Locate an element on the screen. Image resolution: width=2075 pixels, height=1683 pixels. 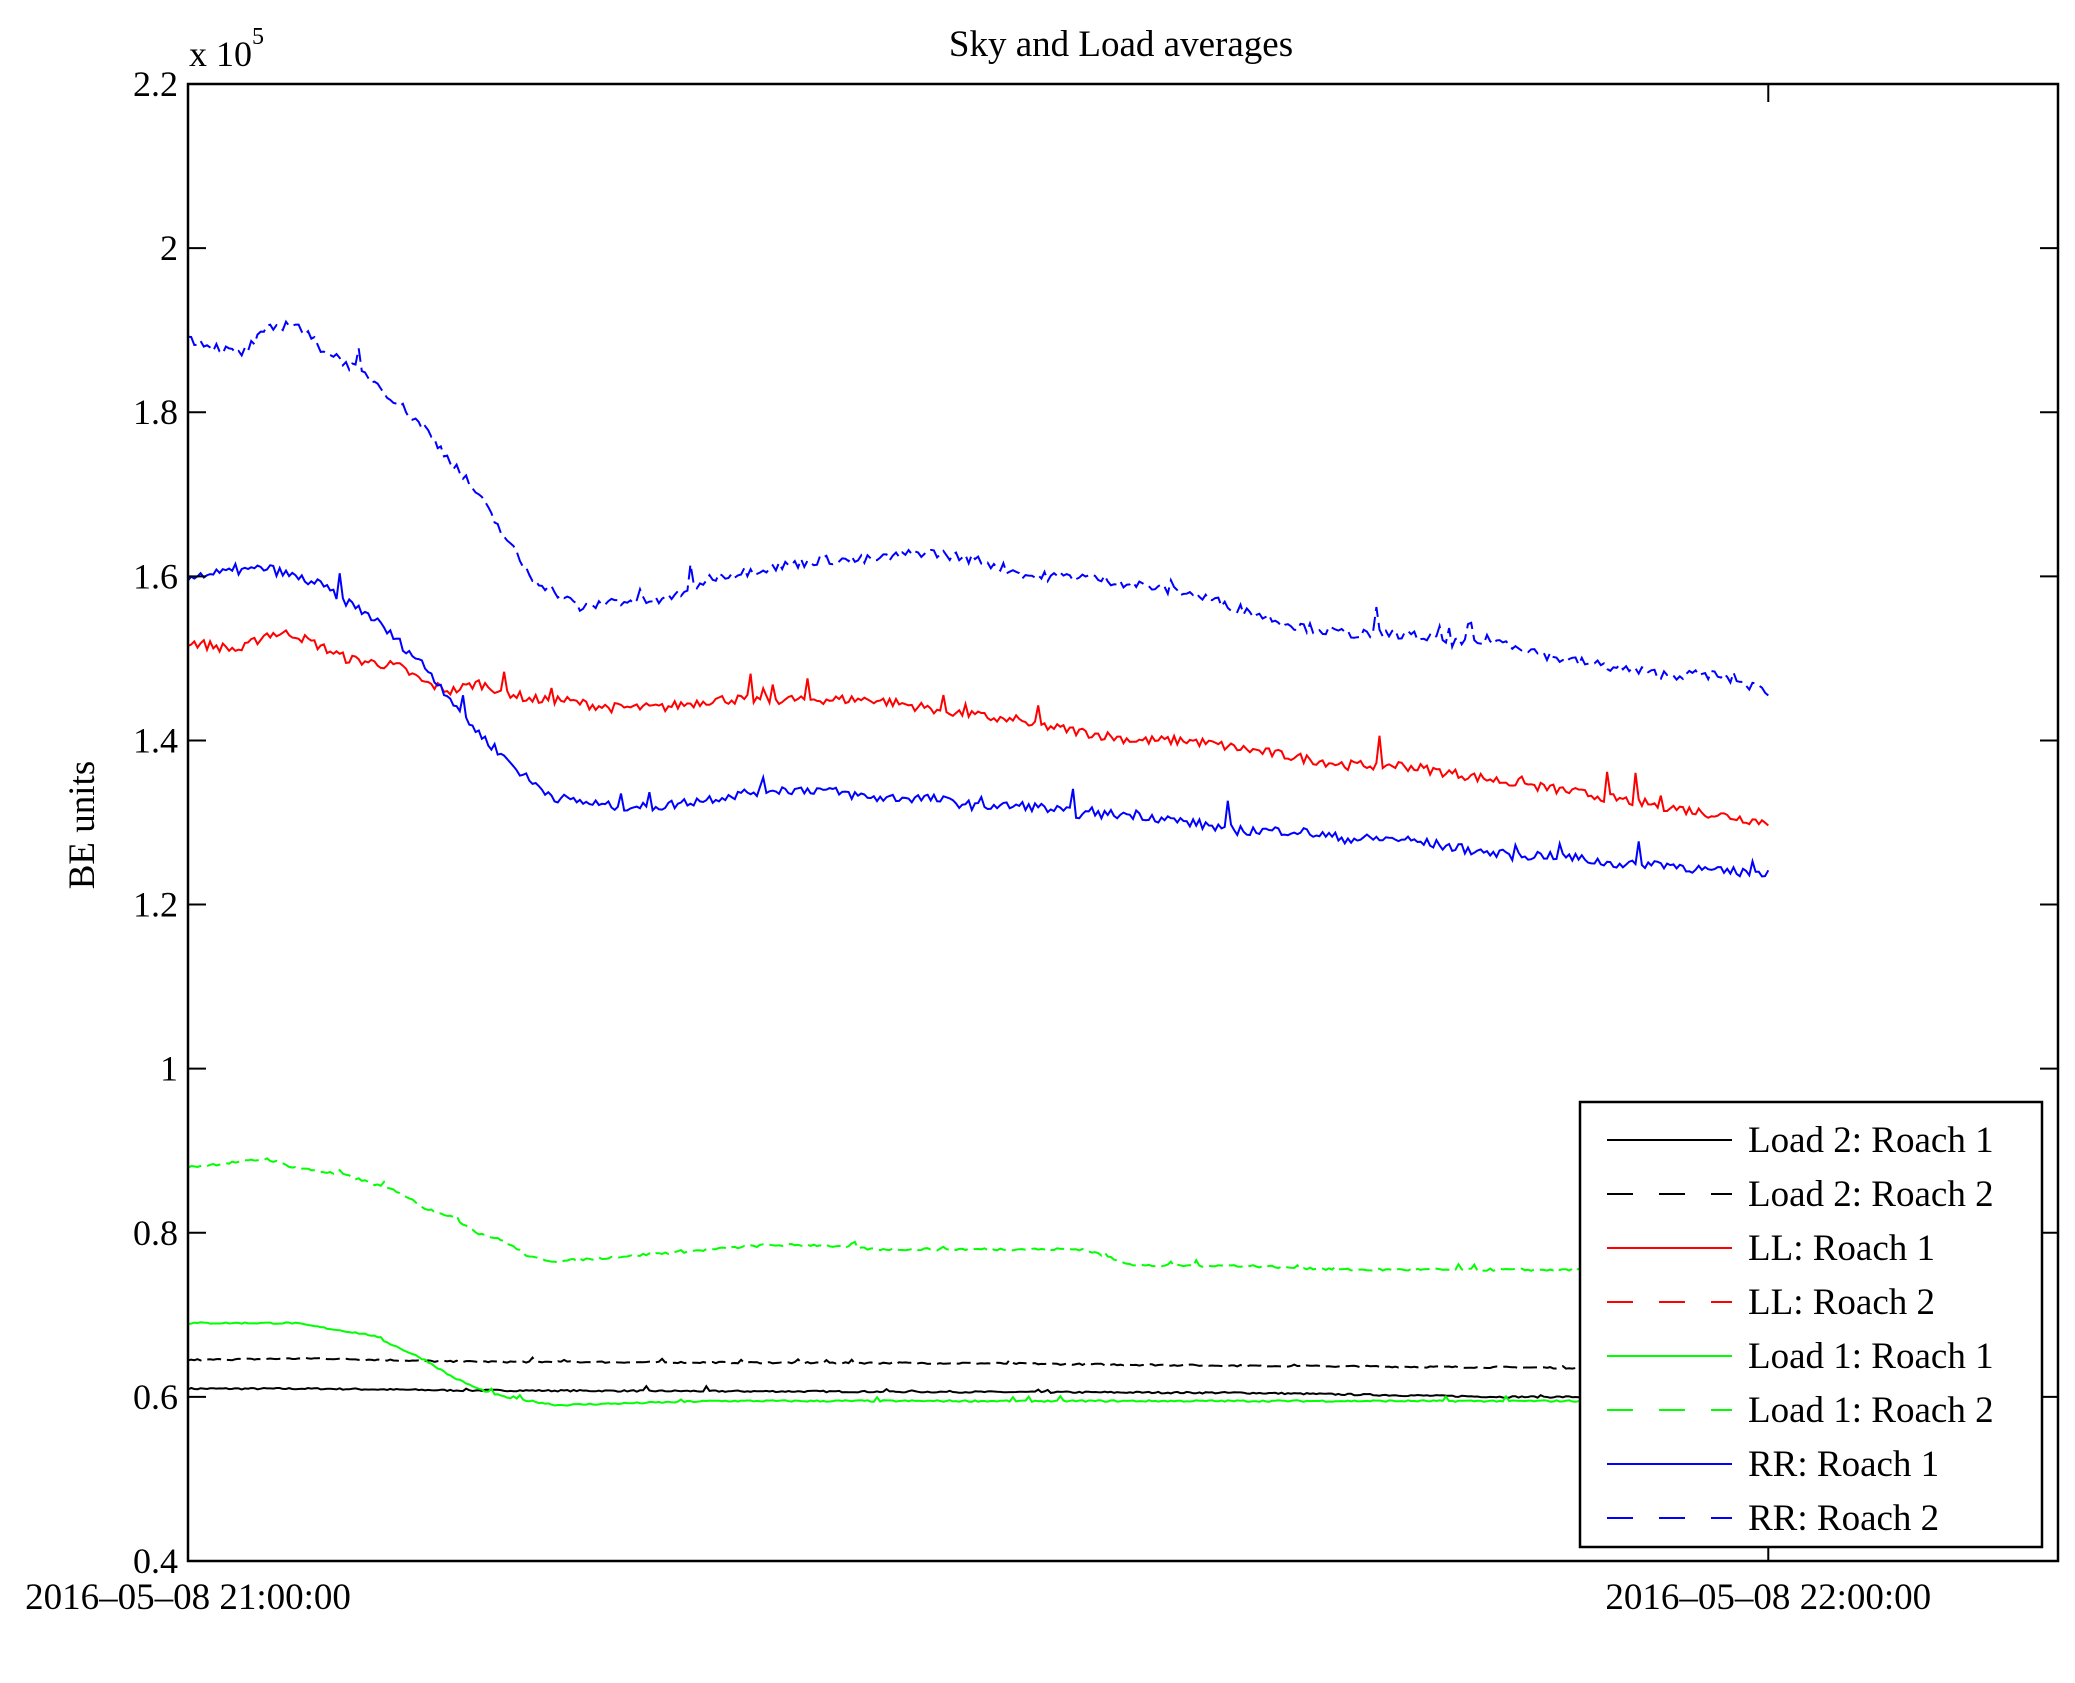
y-tick-label: 0.4 is located at coordinates (155, 1561).